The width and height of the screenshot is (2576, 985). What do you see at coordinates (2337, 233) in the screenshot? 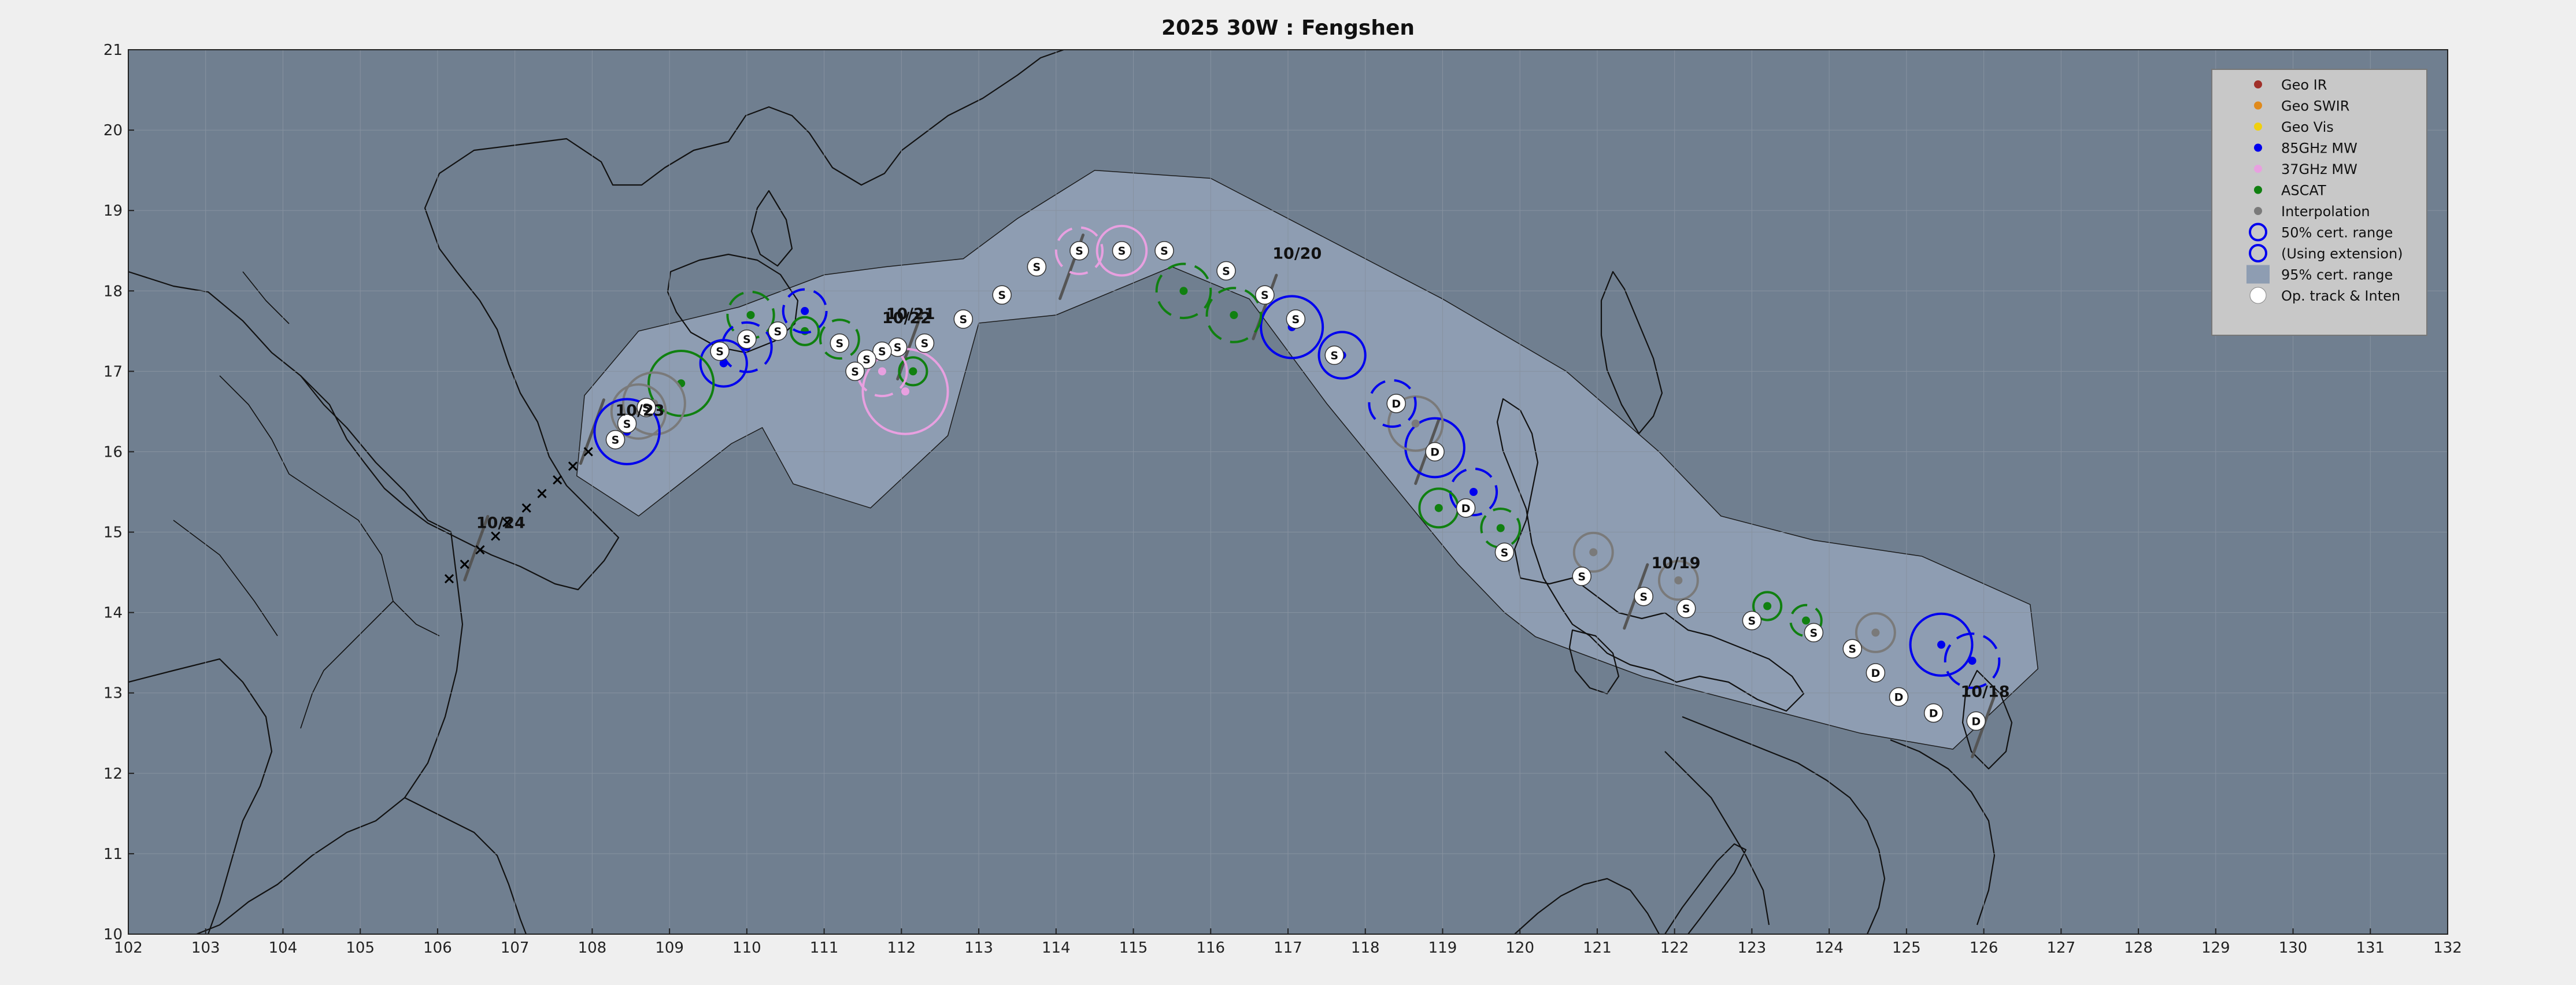
I see `legend-label: 50% cert. range` at bounding box center [2337, 233].